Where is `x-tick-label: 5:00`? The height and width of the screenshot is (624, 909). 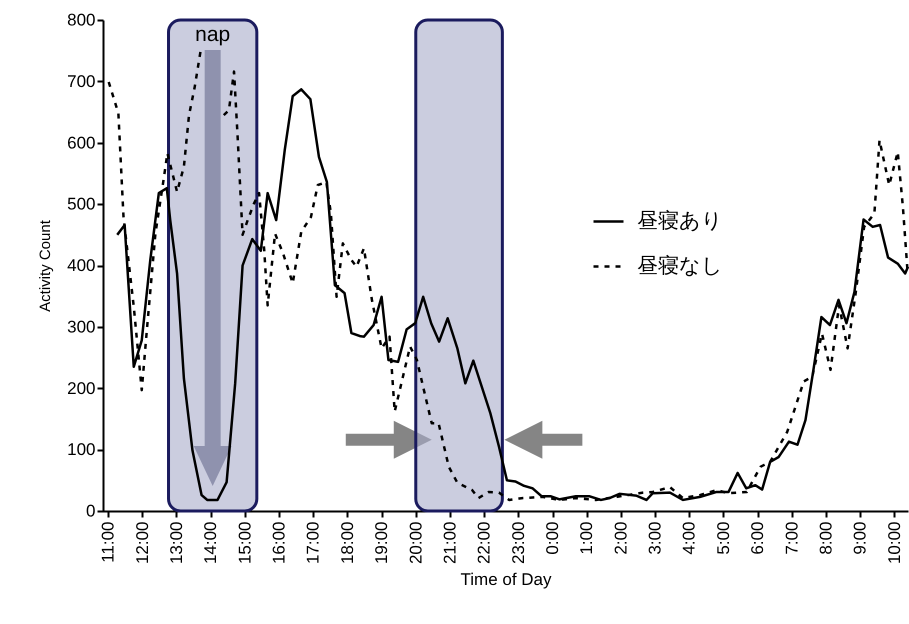 x-tick-label: 5:00 is located at coordinates (723, 538).